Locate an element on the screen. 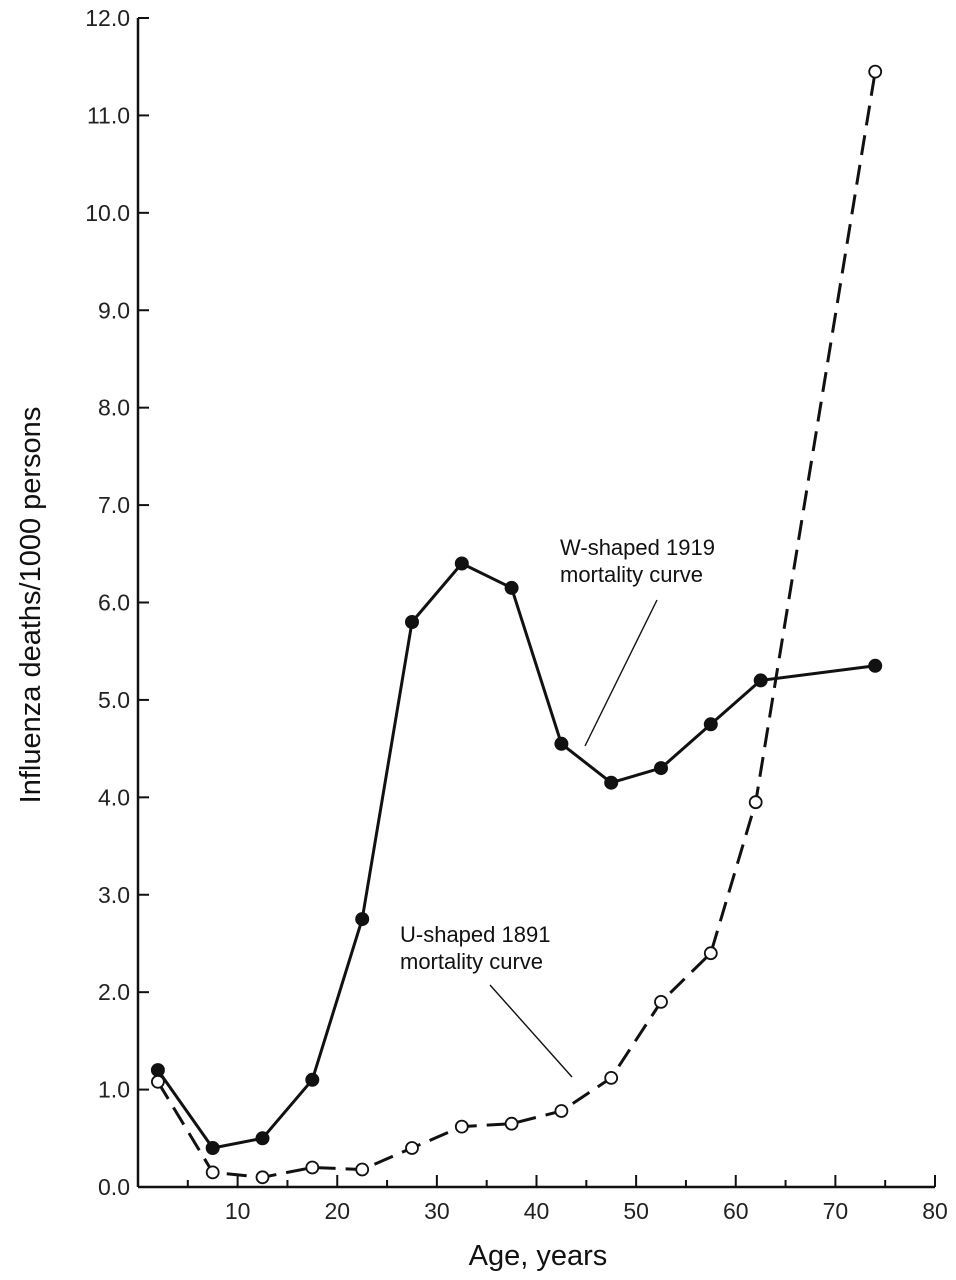  x-tick-label: 80 is located at coordinates (935, 1211).